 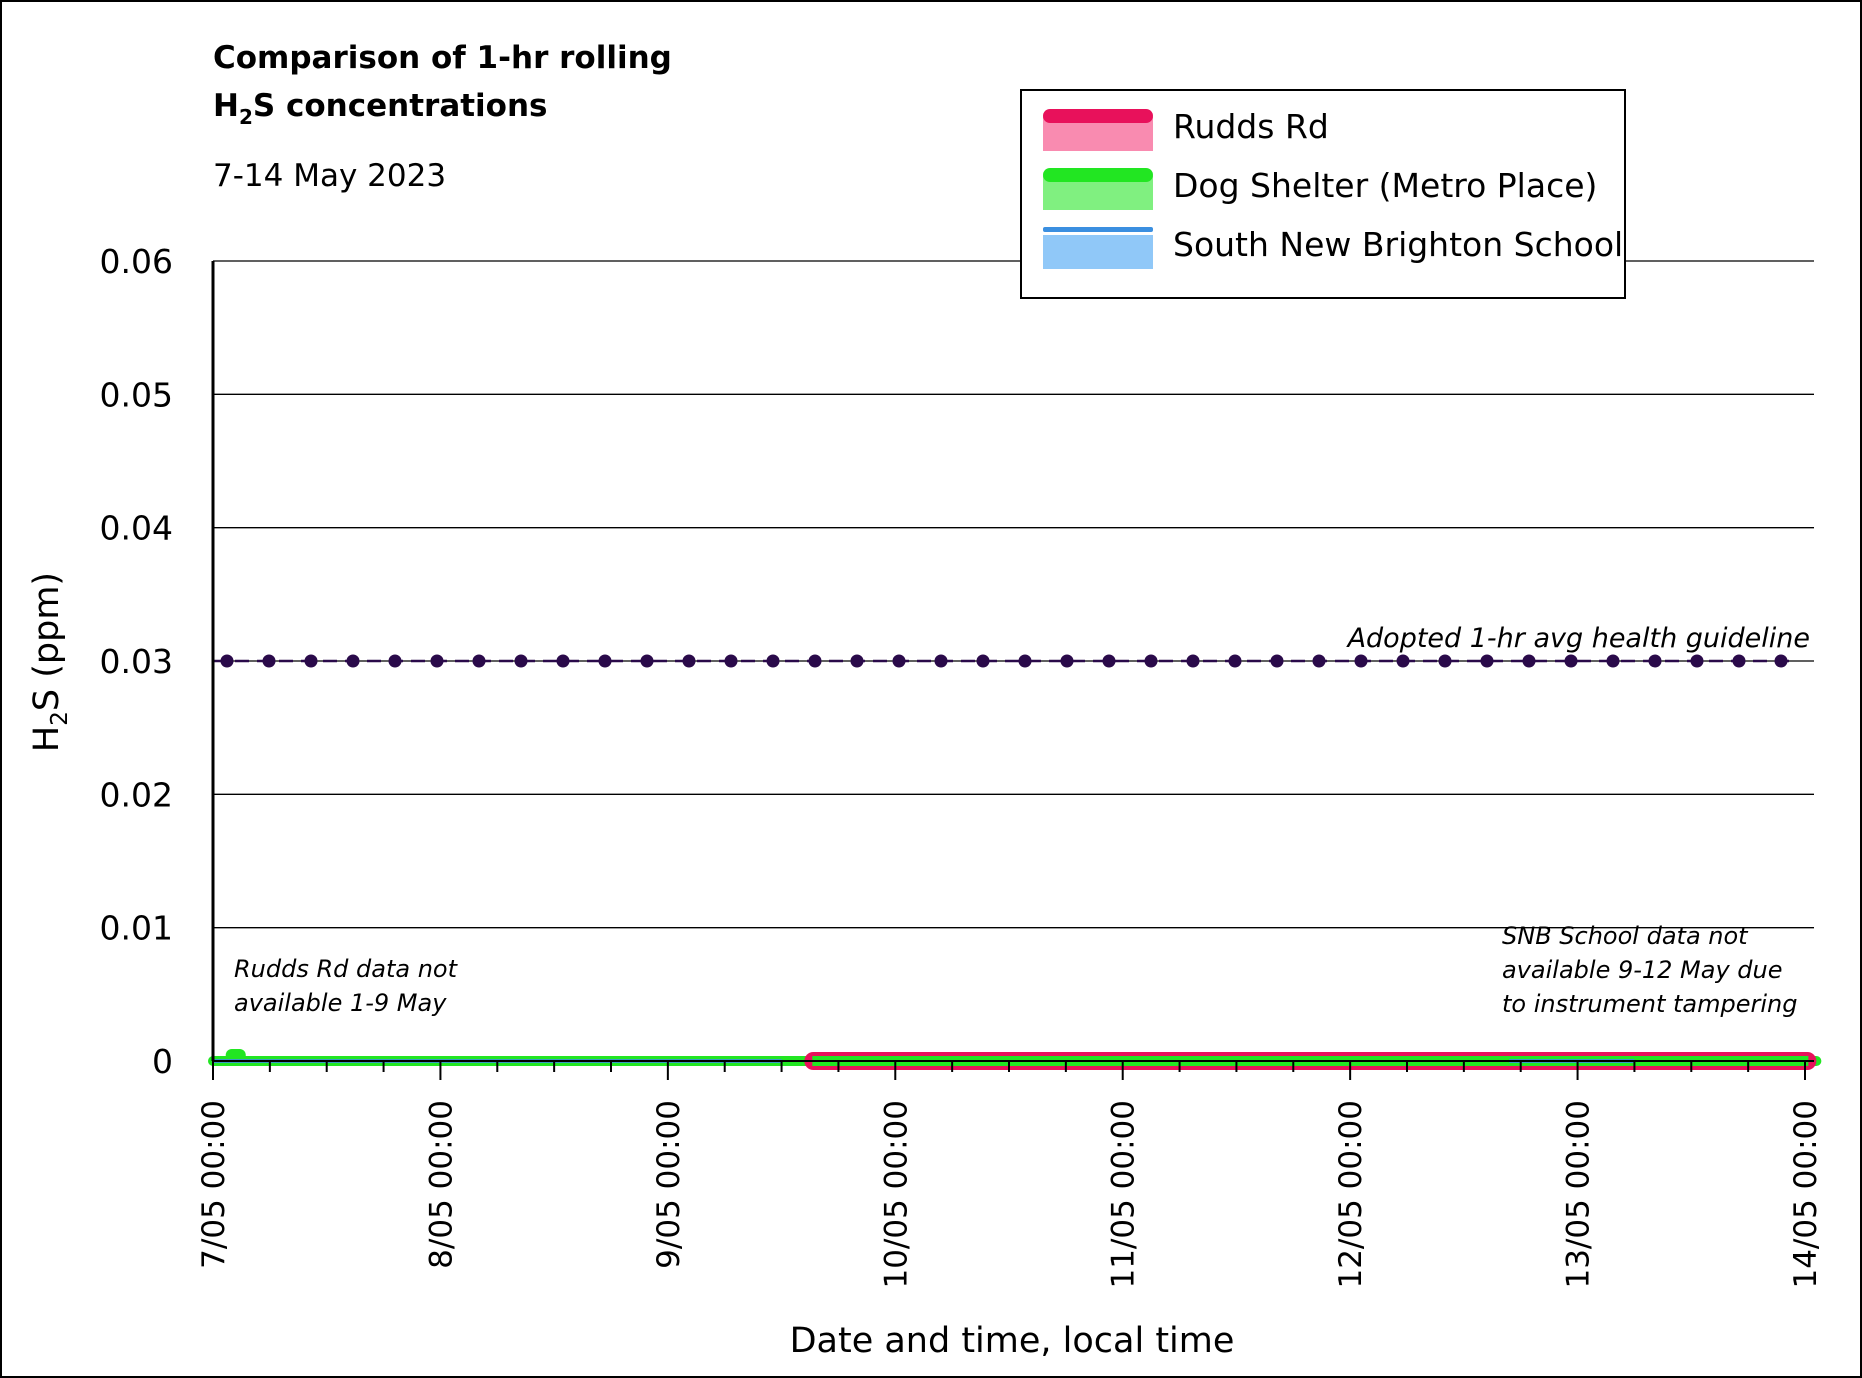 What do you see at coordinates (669, 1184) in the screenshot?
I see `x-tick-label: 9/05 00:00` at bounding box center [669, 1184].